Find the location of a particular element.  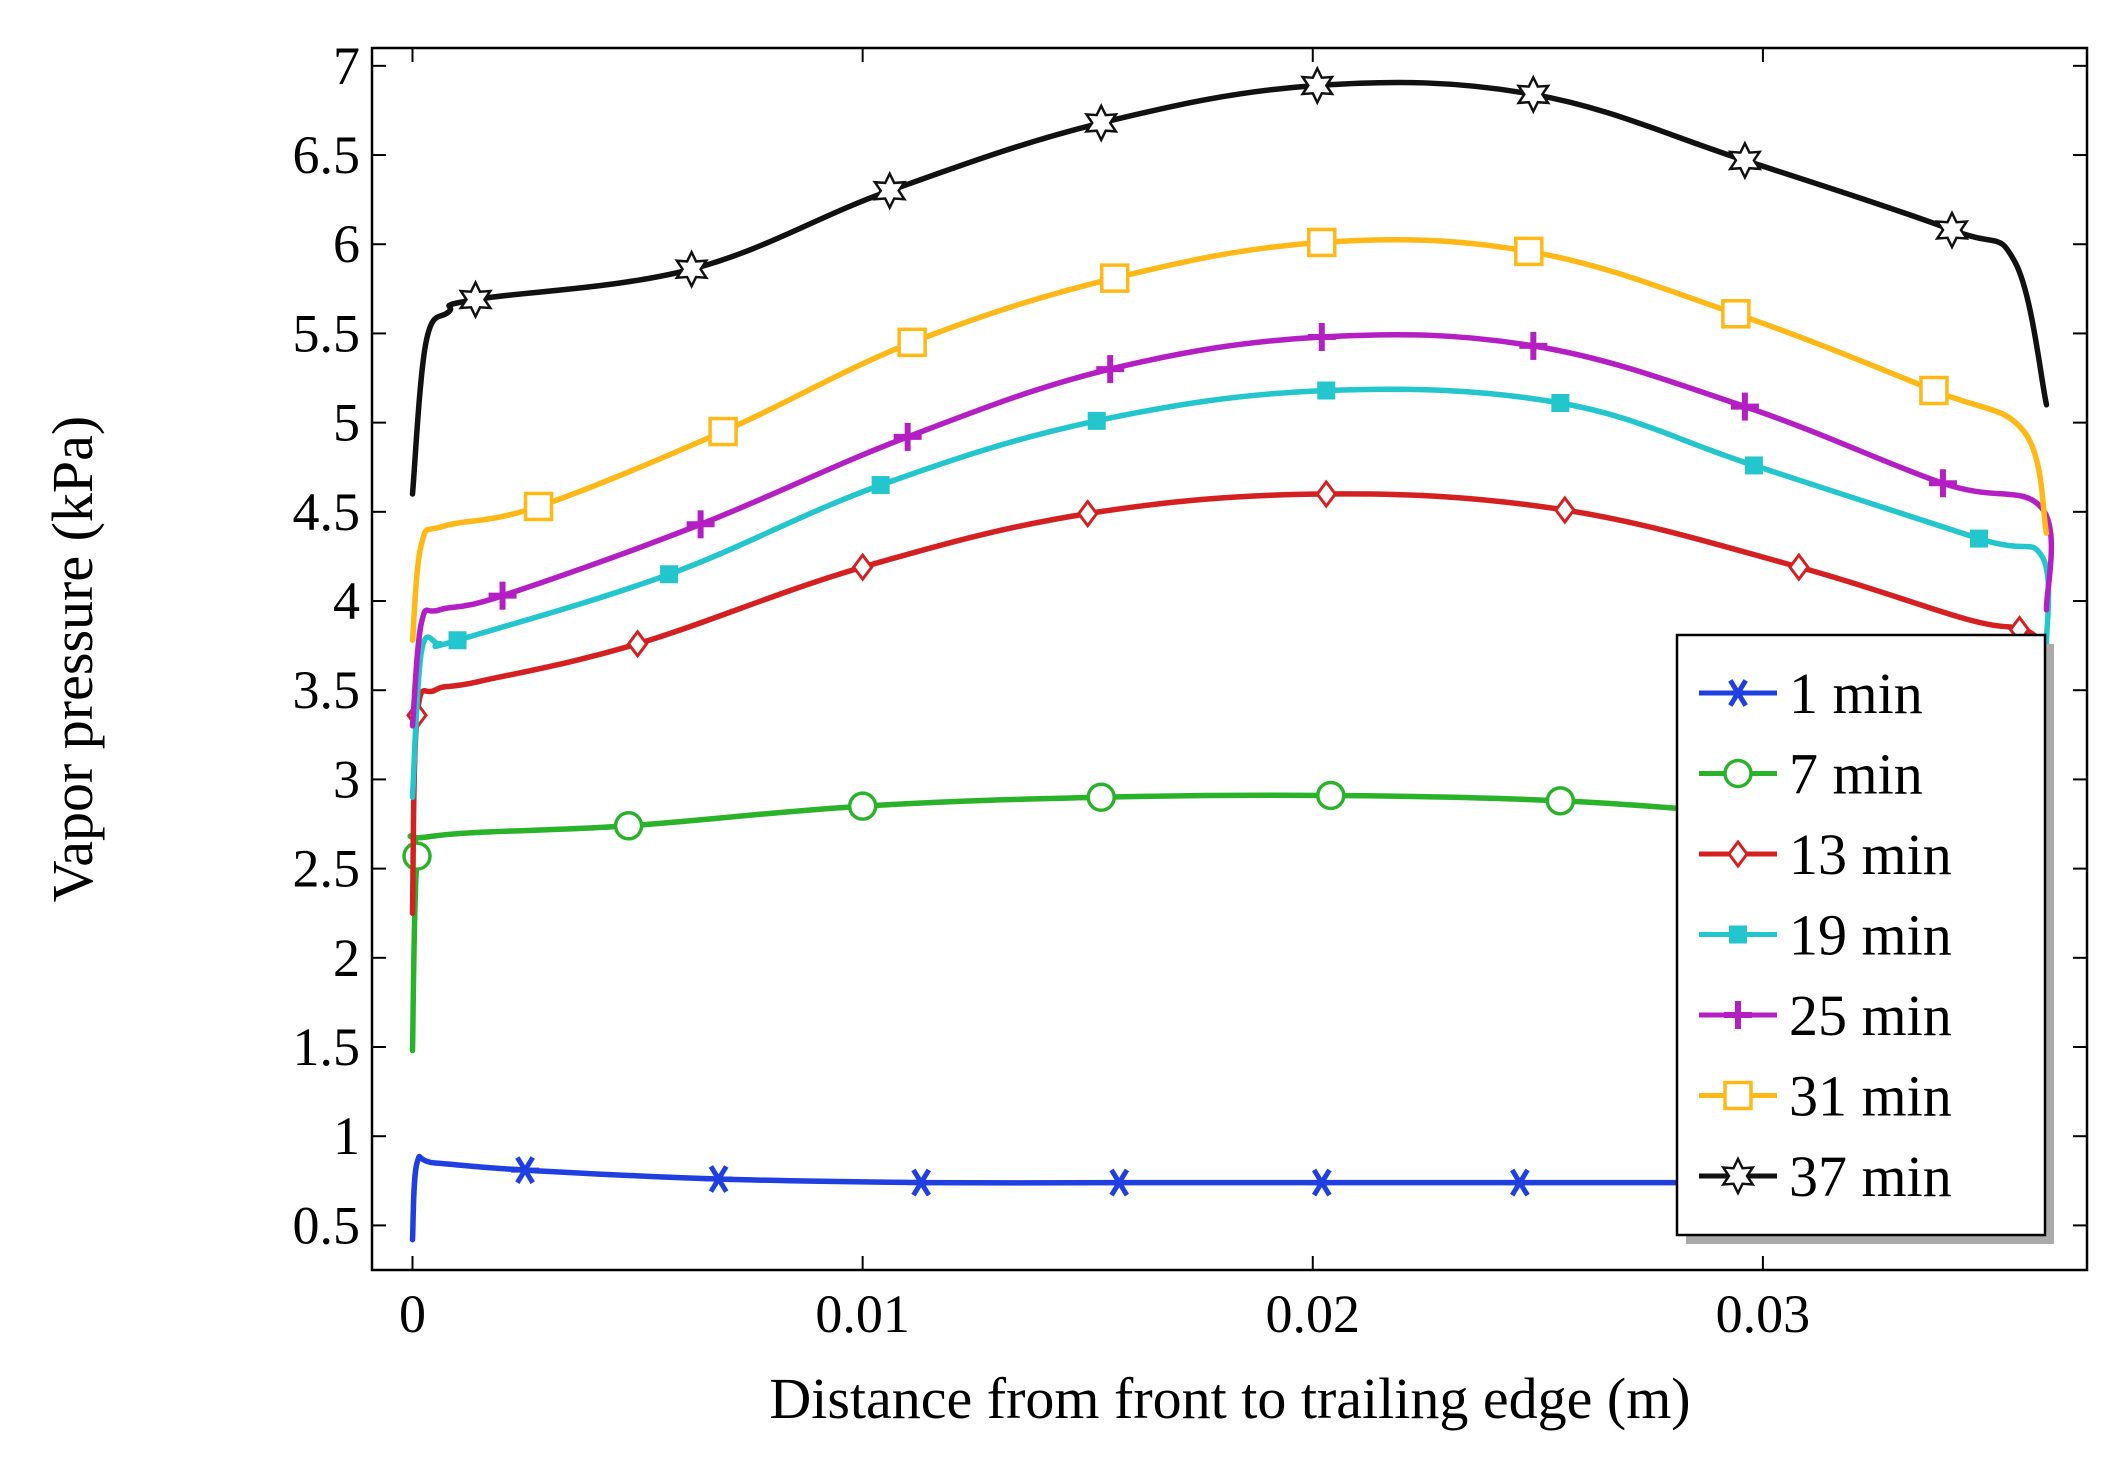

legend-item: 19 min is located at coordinates (1825, 935).